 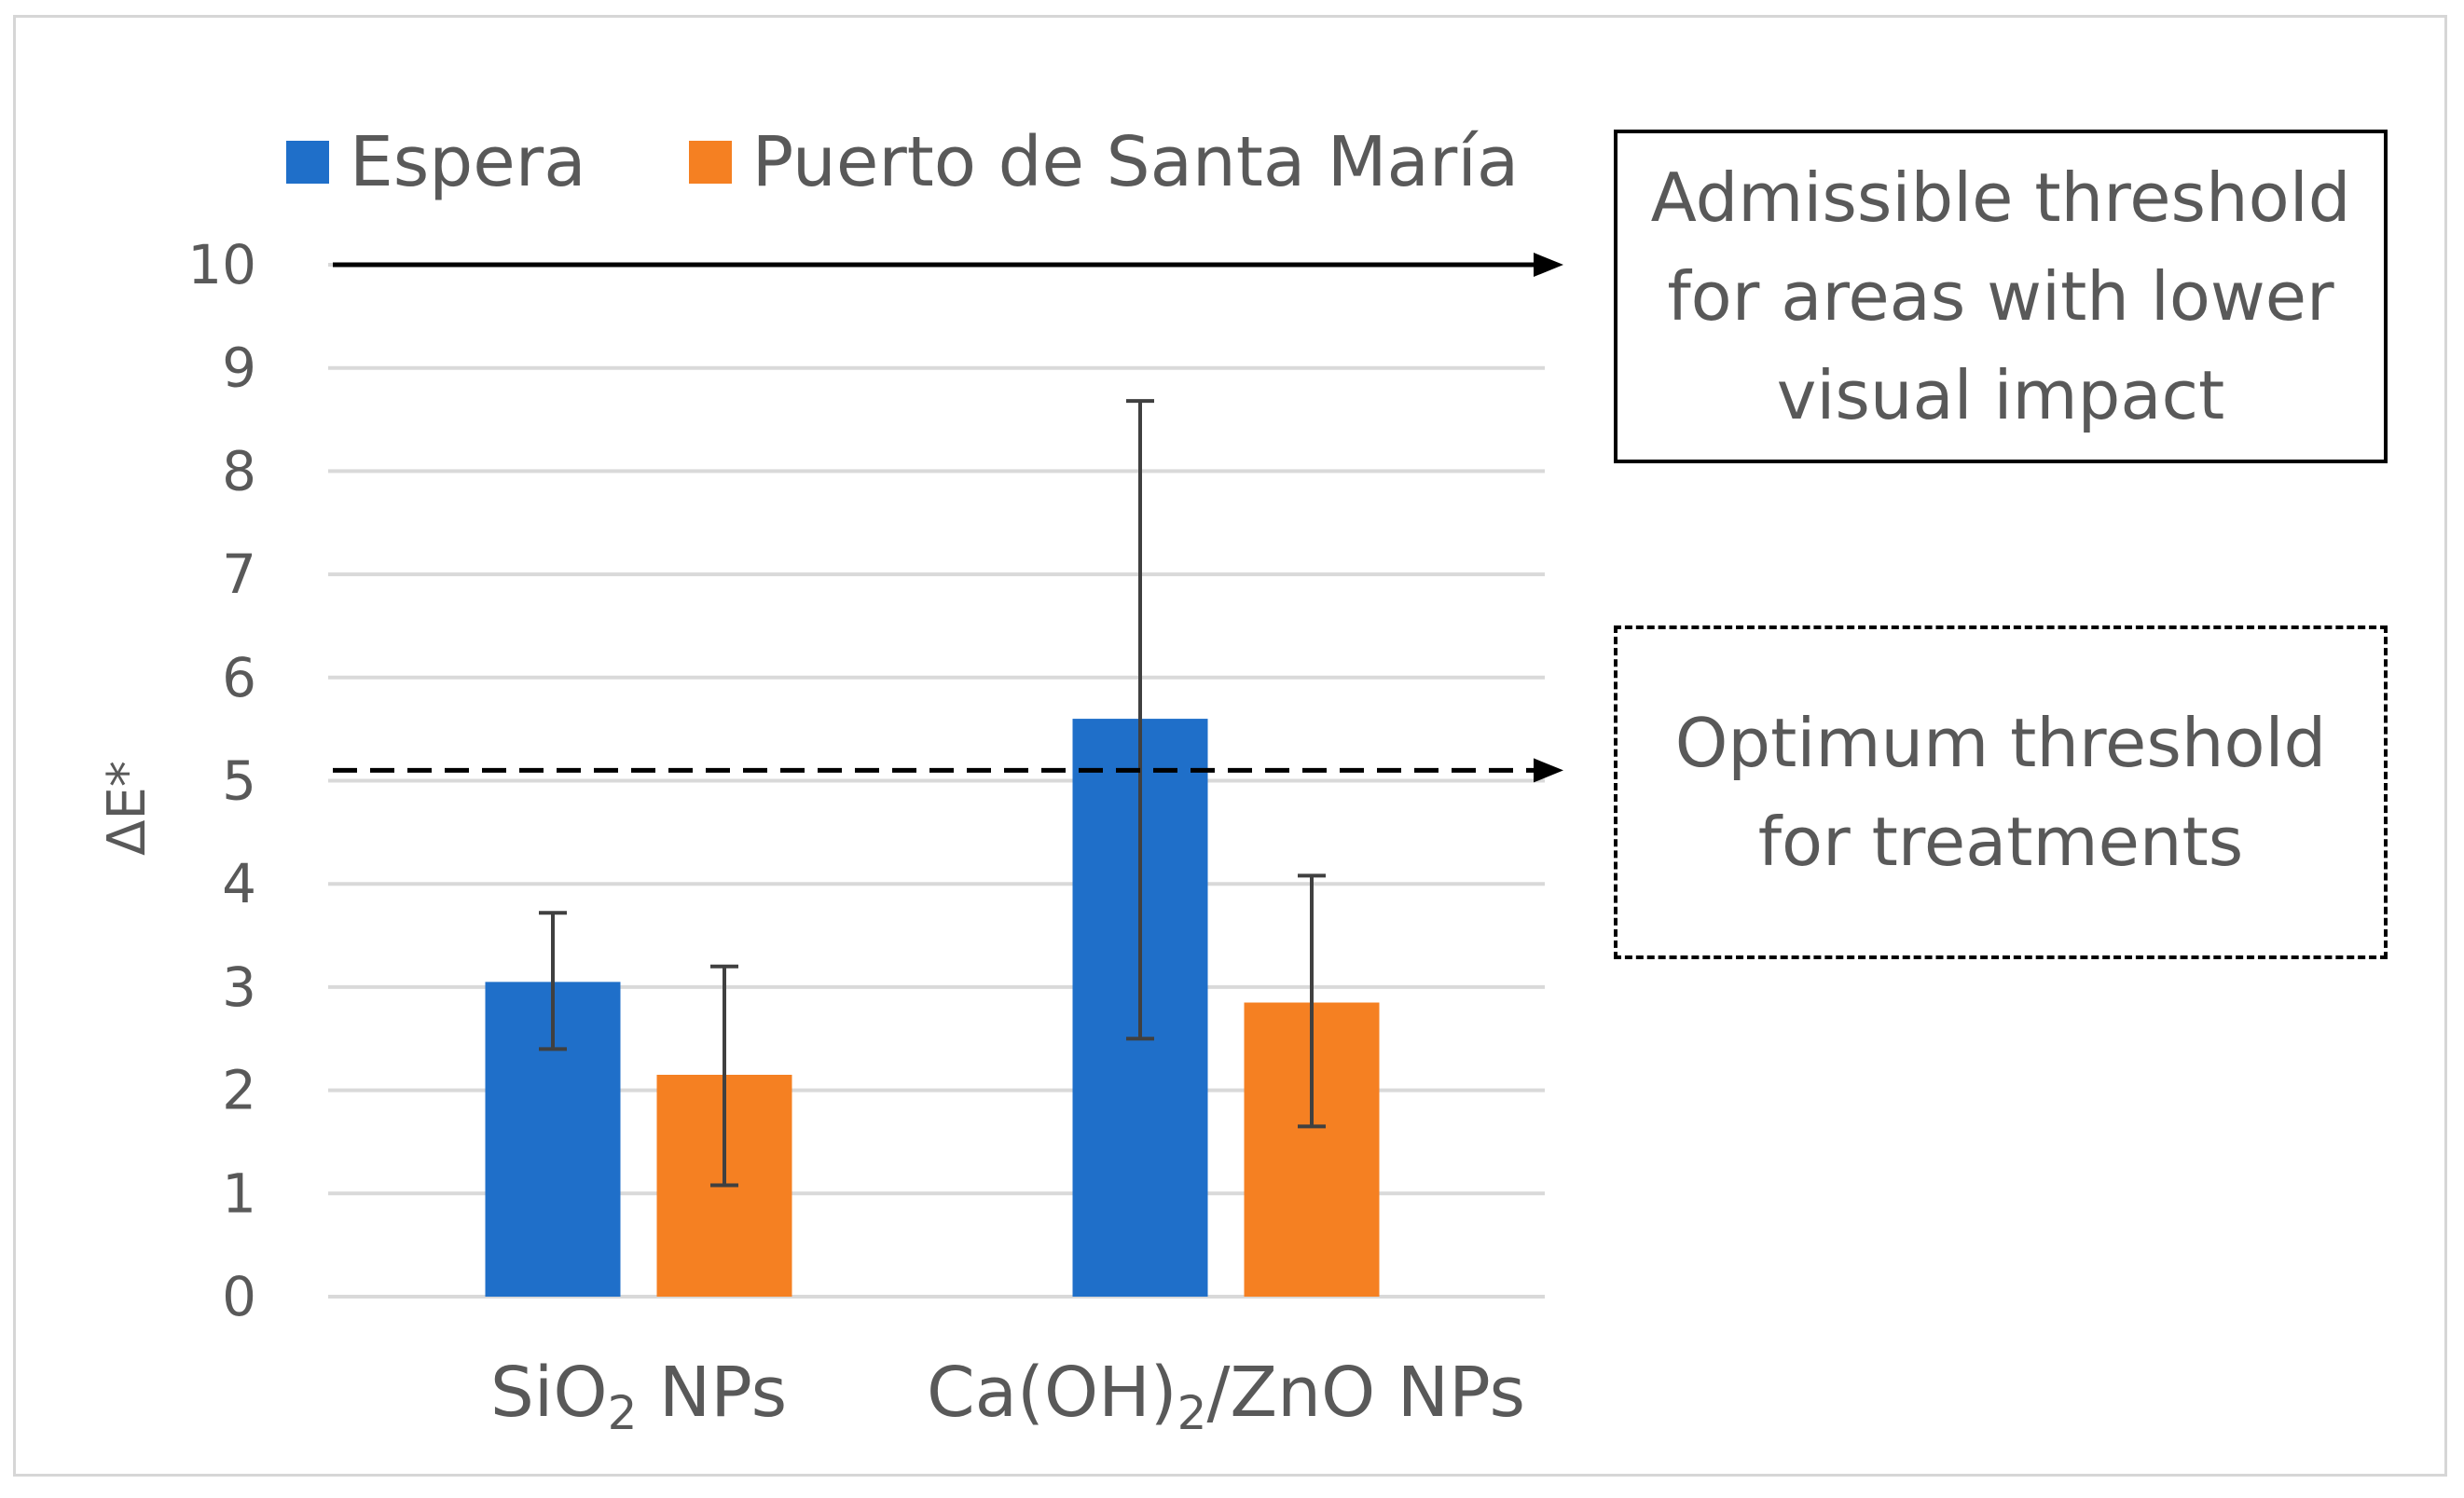 I want to click on y-tick-label-4: 4, so click(x=239, y=883).